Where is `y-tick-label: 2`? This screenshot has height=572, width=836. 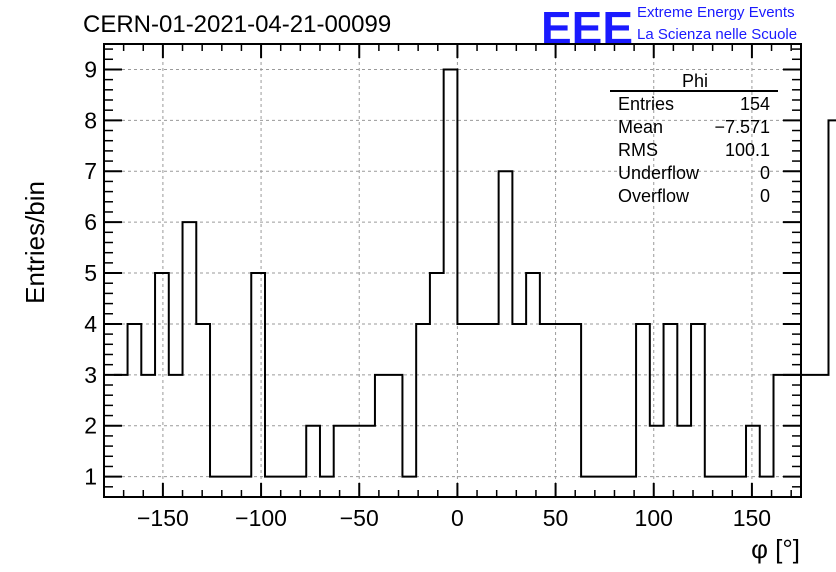 y-tick-label: 2 is located at coordinates (90, 426).